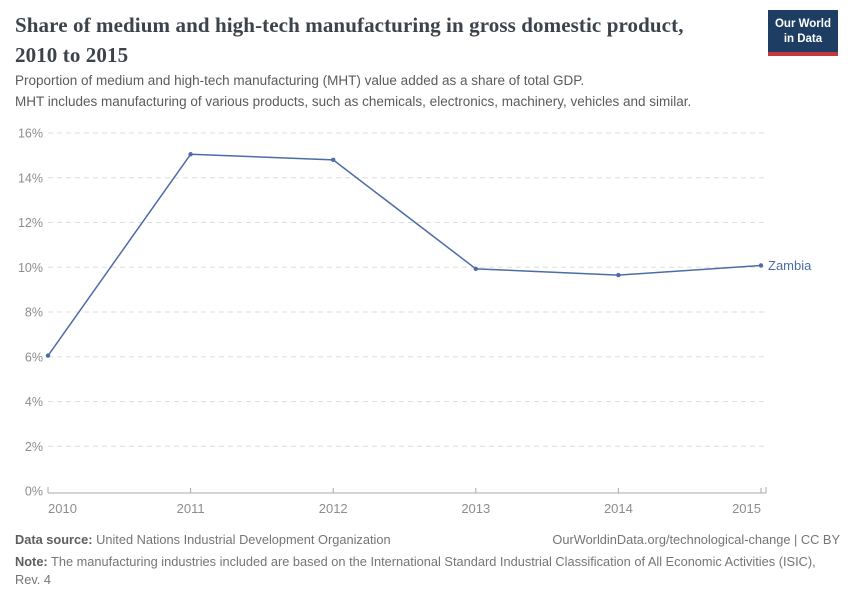 The height and width of the screenshot is (600, 850). Describe the element at coordinates (475, 508) in the screenshot. I see `x-tick-label: 2013` at that location.